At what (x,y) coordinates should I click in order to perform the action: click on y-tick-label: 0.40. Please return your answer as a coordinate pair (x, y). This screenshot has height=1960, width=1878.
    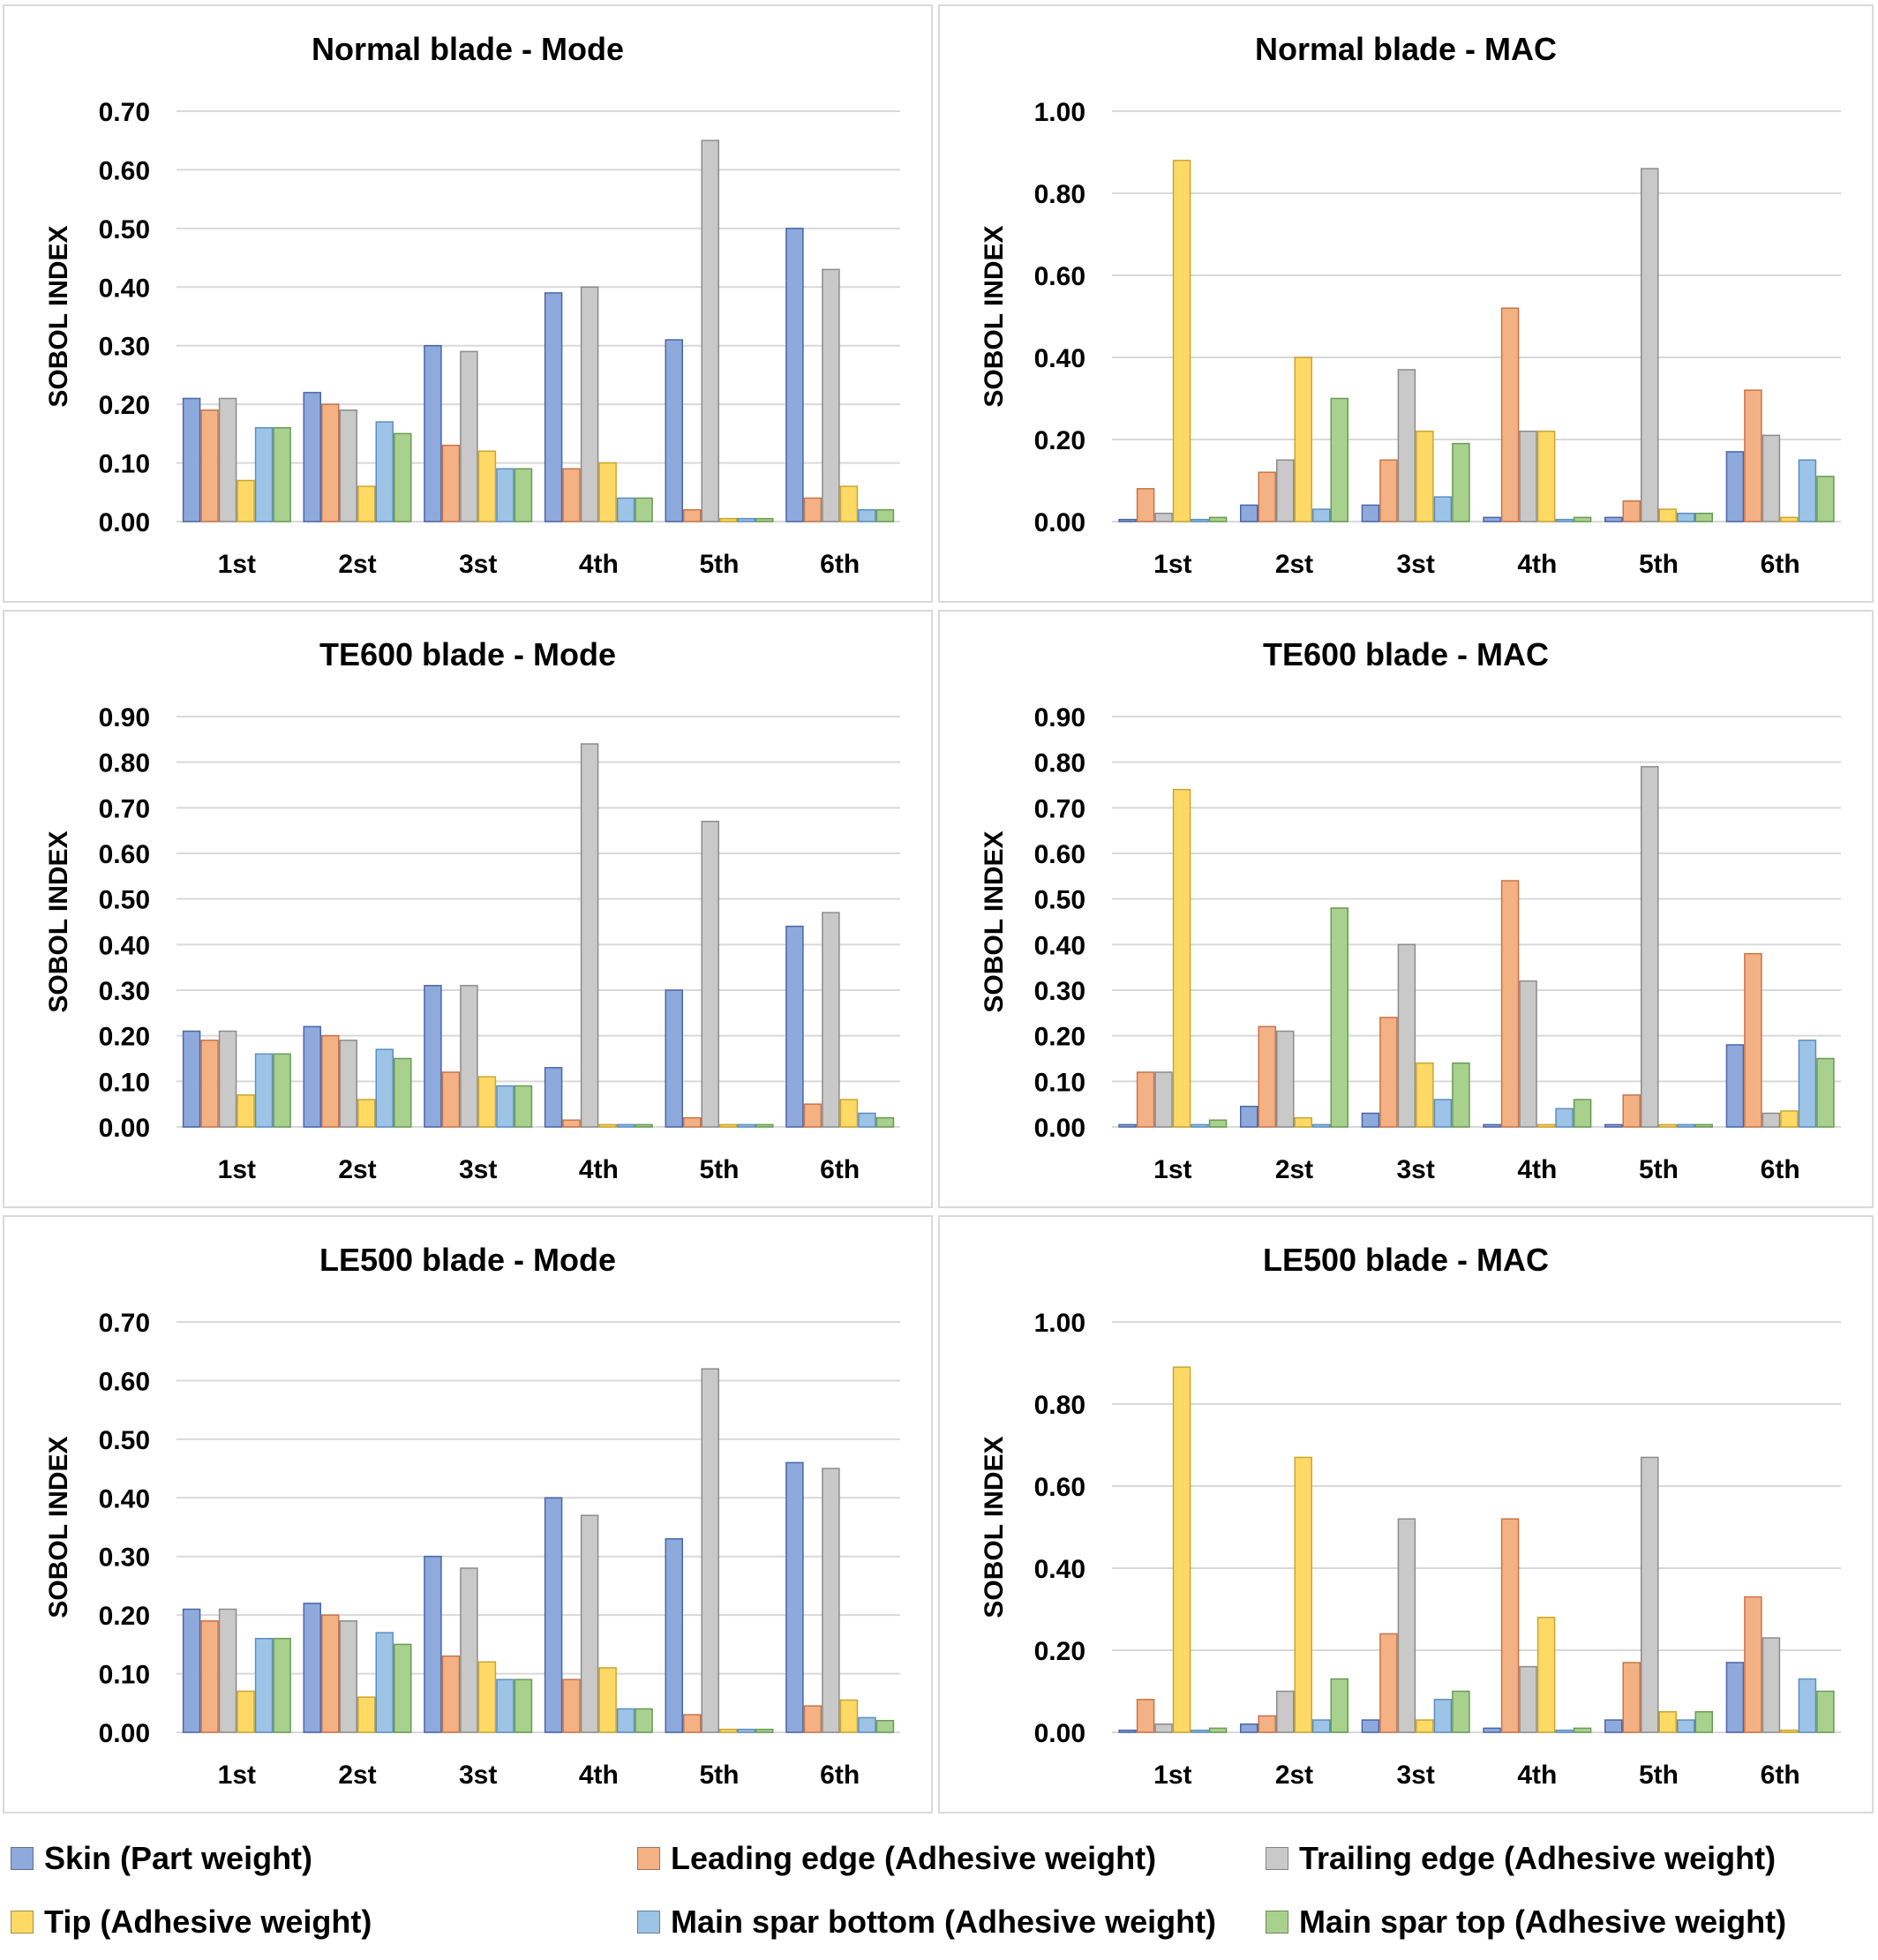
    Looking at the image, I should click on (124, 1499).